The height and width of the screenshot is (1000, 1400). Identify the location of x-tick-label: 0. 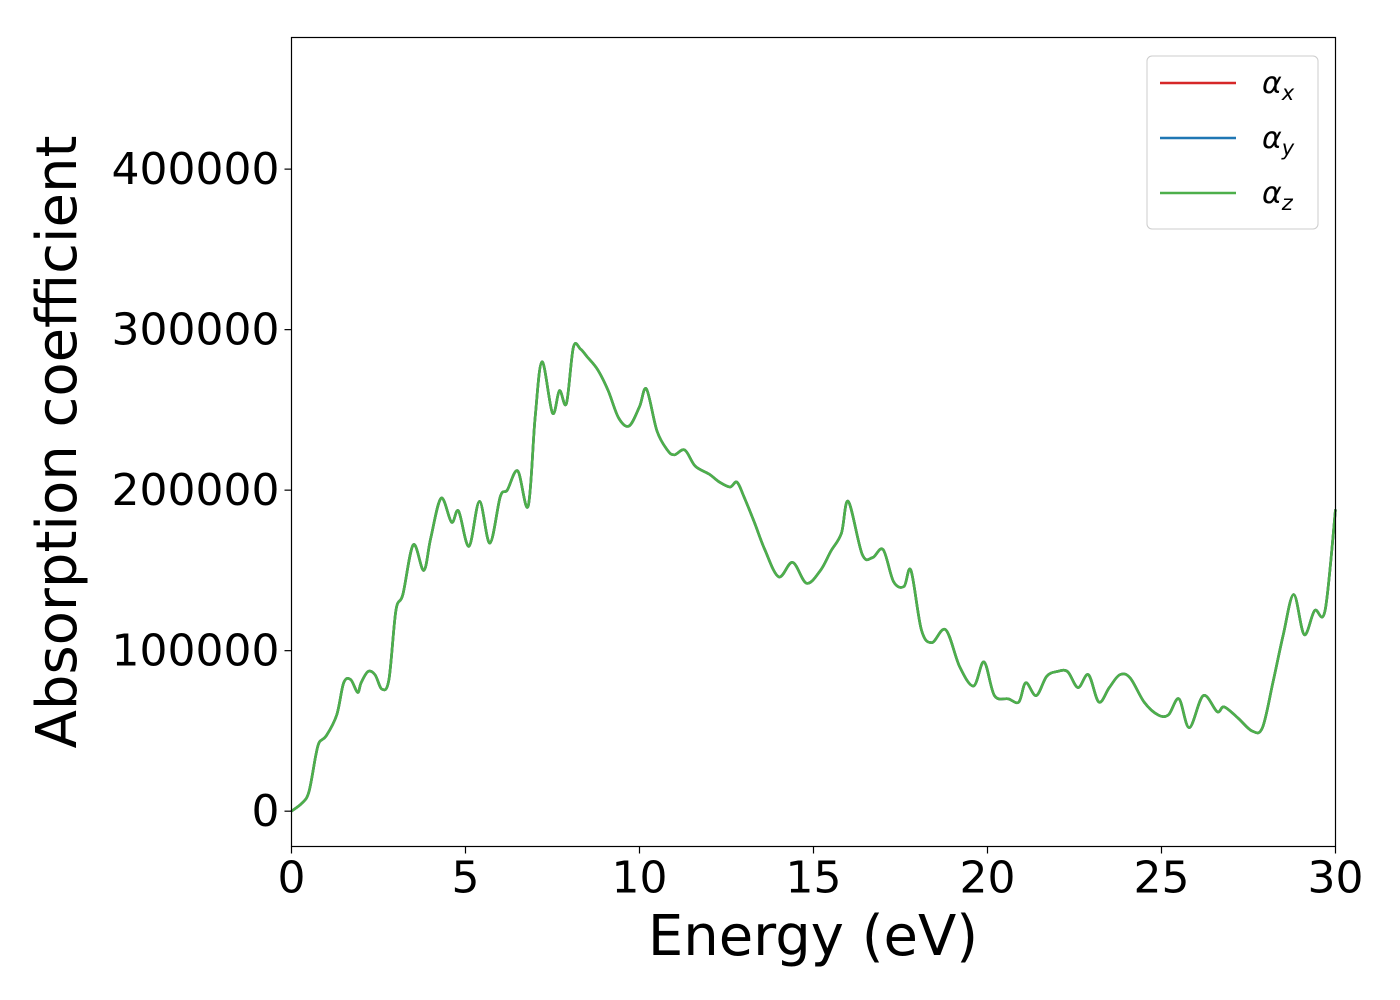
(292, 878).